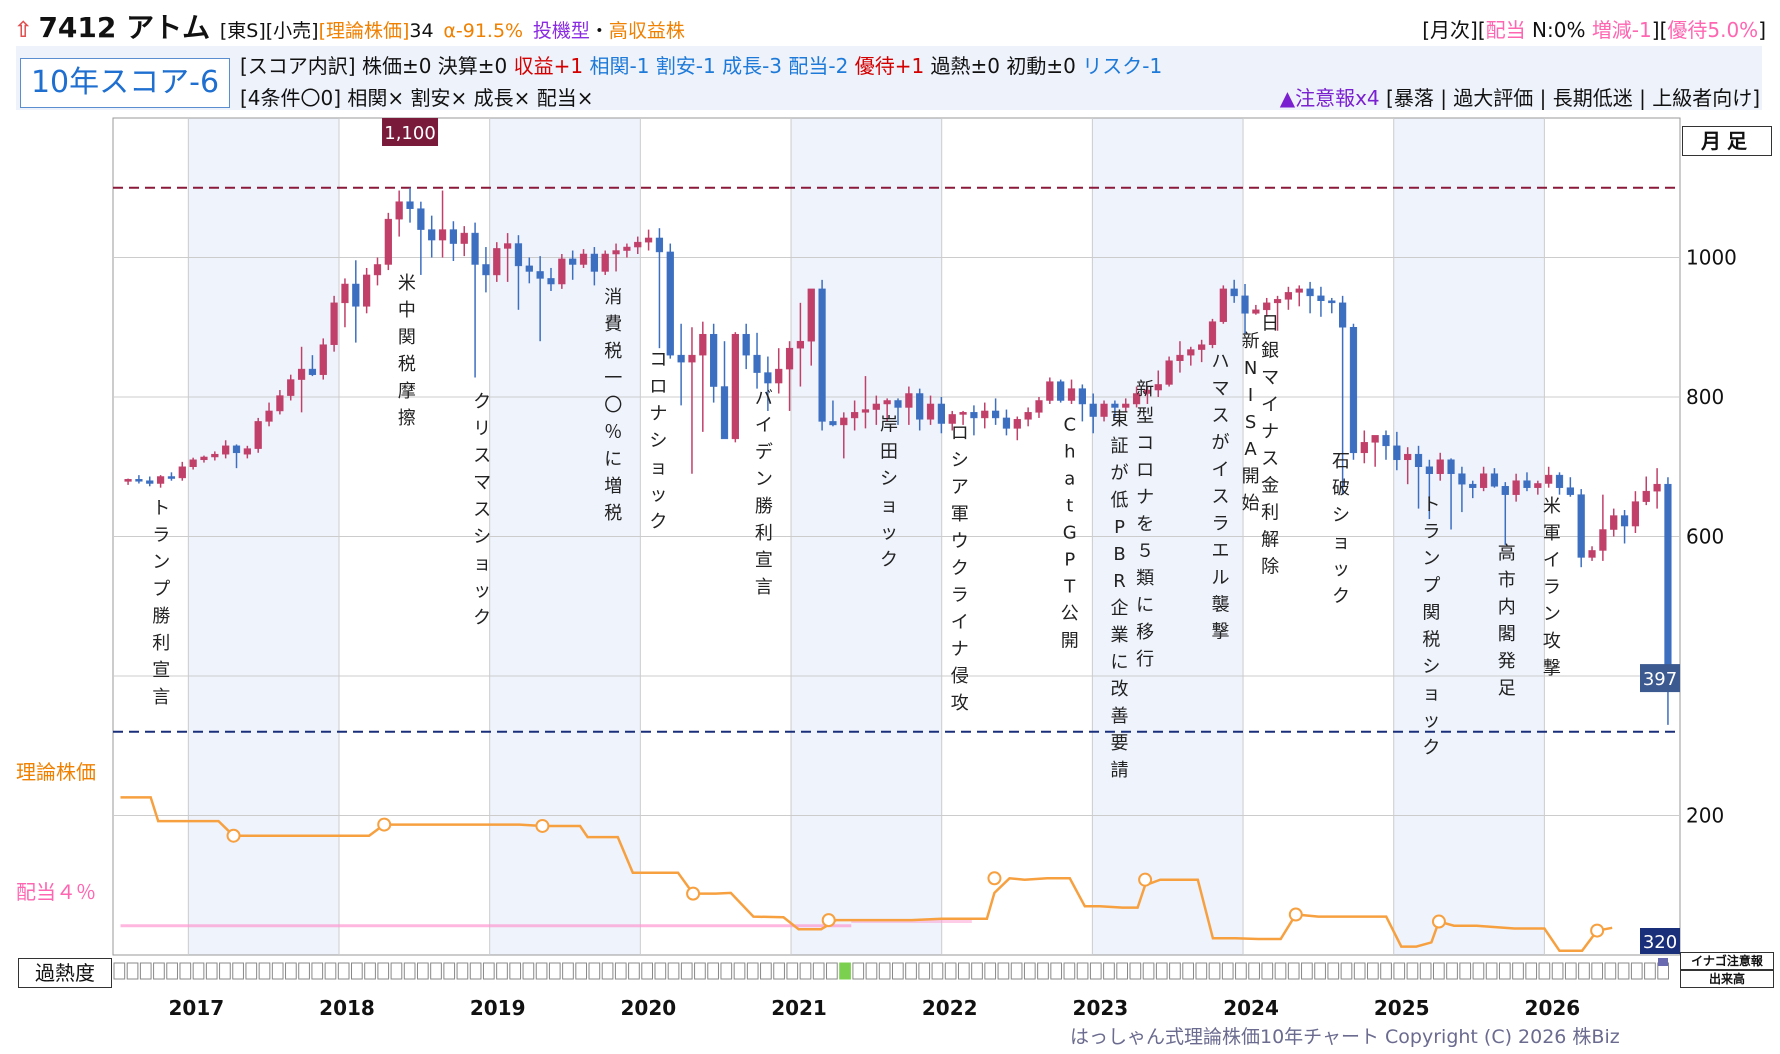 Image resolution: width=1780 pixels, height=1054 pixels. What do you see at coordinates (866, 874) in the screenshot?
I see `theory-price-line` at bounding box center [866, 874].